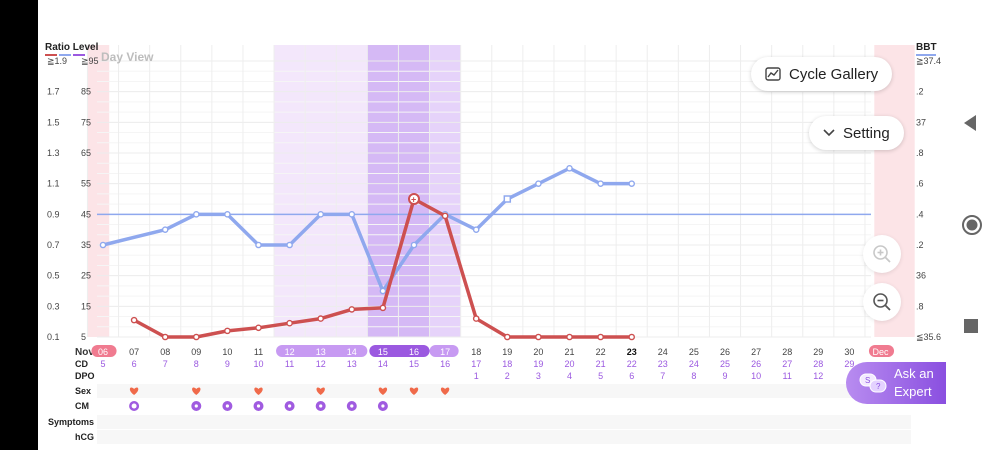  What do you see at coordinates (787, 352) in the screenshot?
I see `date-label: 28` at bounding box center [787, 352].